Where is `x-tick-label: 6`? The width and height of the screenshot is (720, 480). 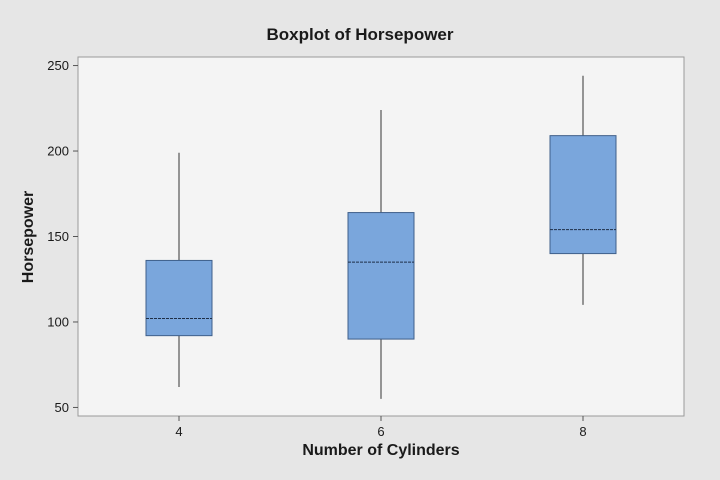
x-tick-label: 6 is located at coordinates (380, 431).